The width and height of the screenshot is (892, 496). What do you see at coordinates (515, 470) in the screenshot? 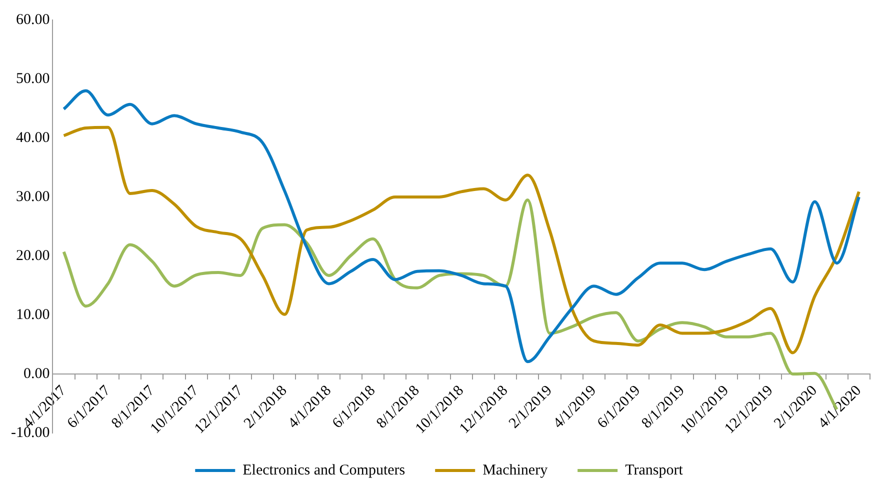
I see `legend-label: Machinery` at bounding box center [515, 470].